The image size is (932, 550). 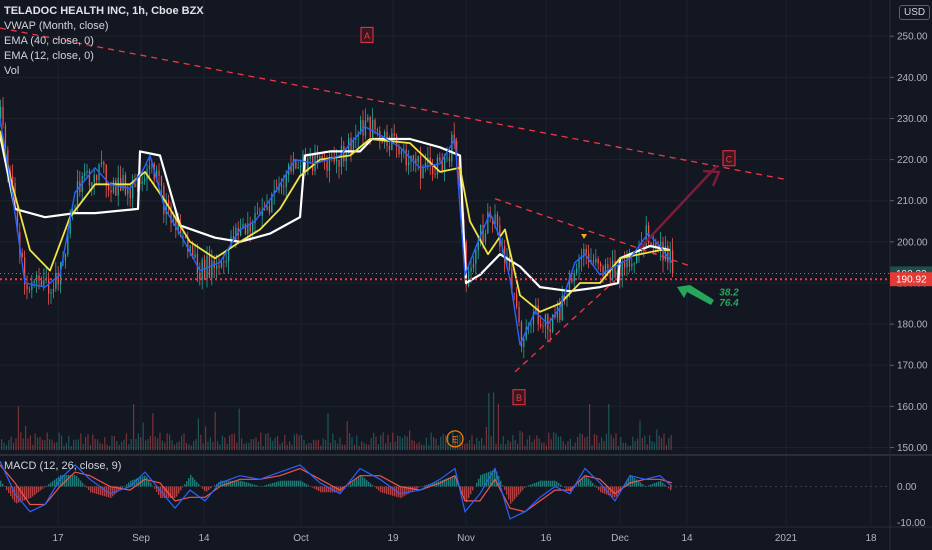 What do you see at coordinates (695, 295) in the screenshot?
I see `fib-arrow` at bounding box center [695, 295].